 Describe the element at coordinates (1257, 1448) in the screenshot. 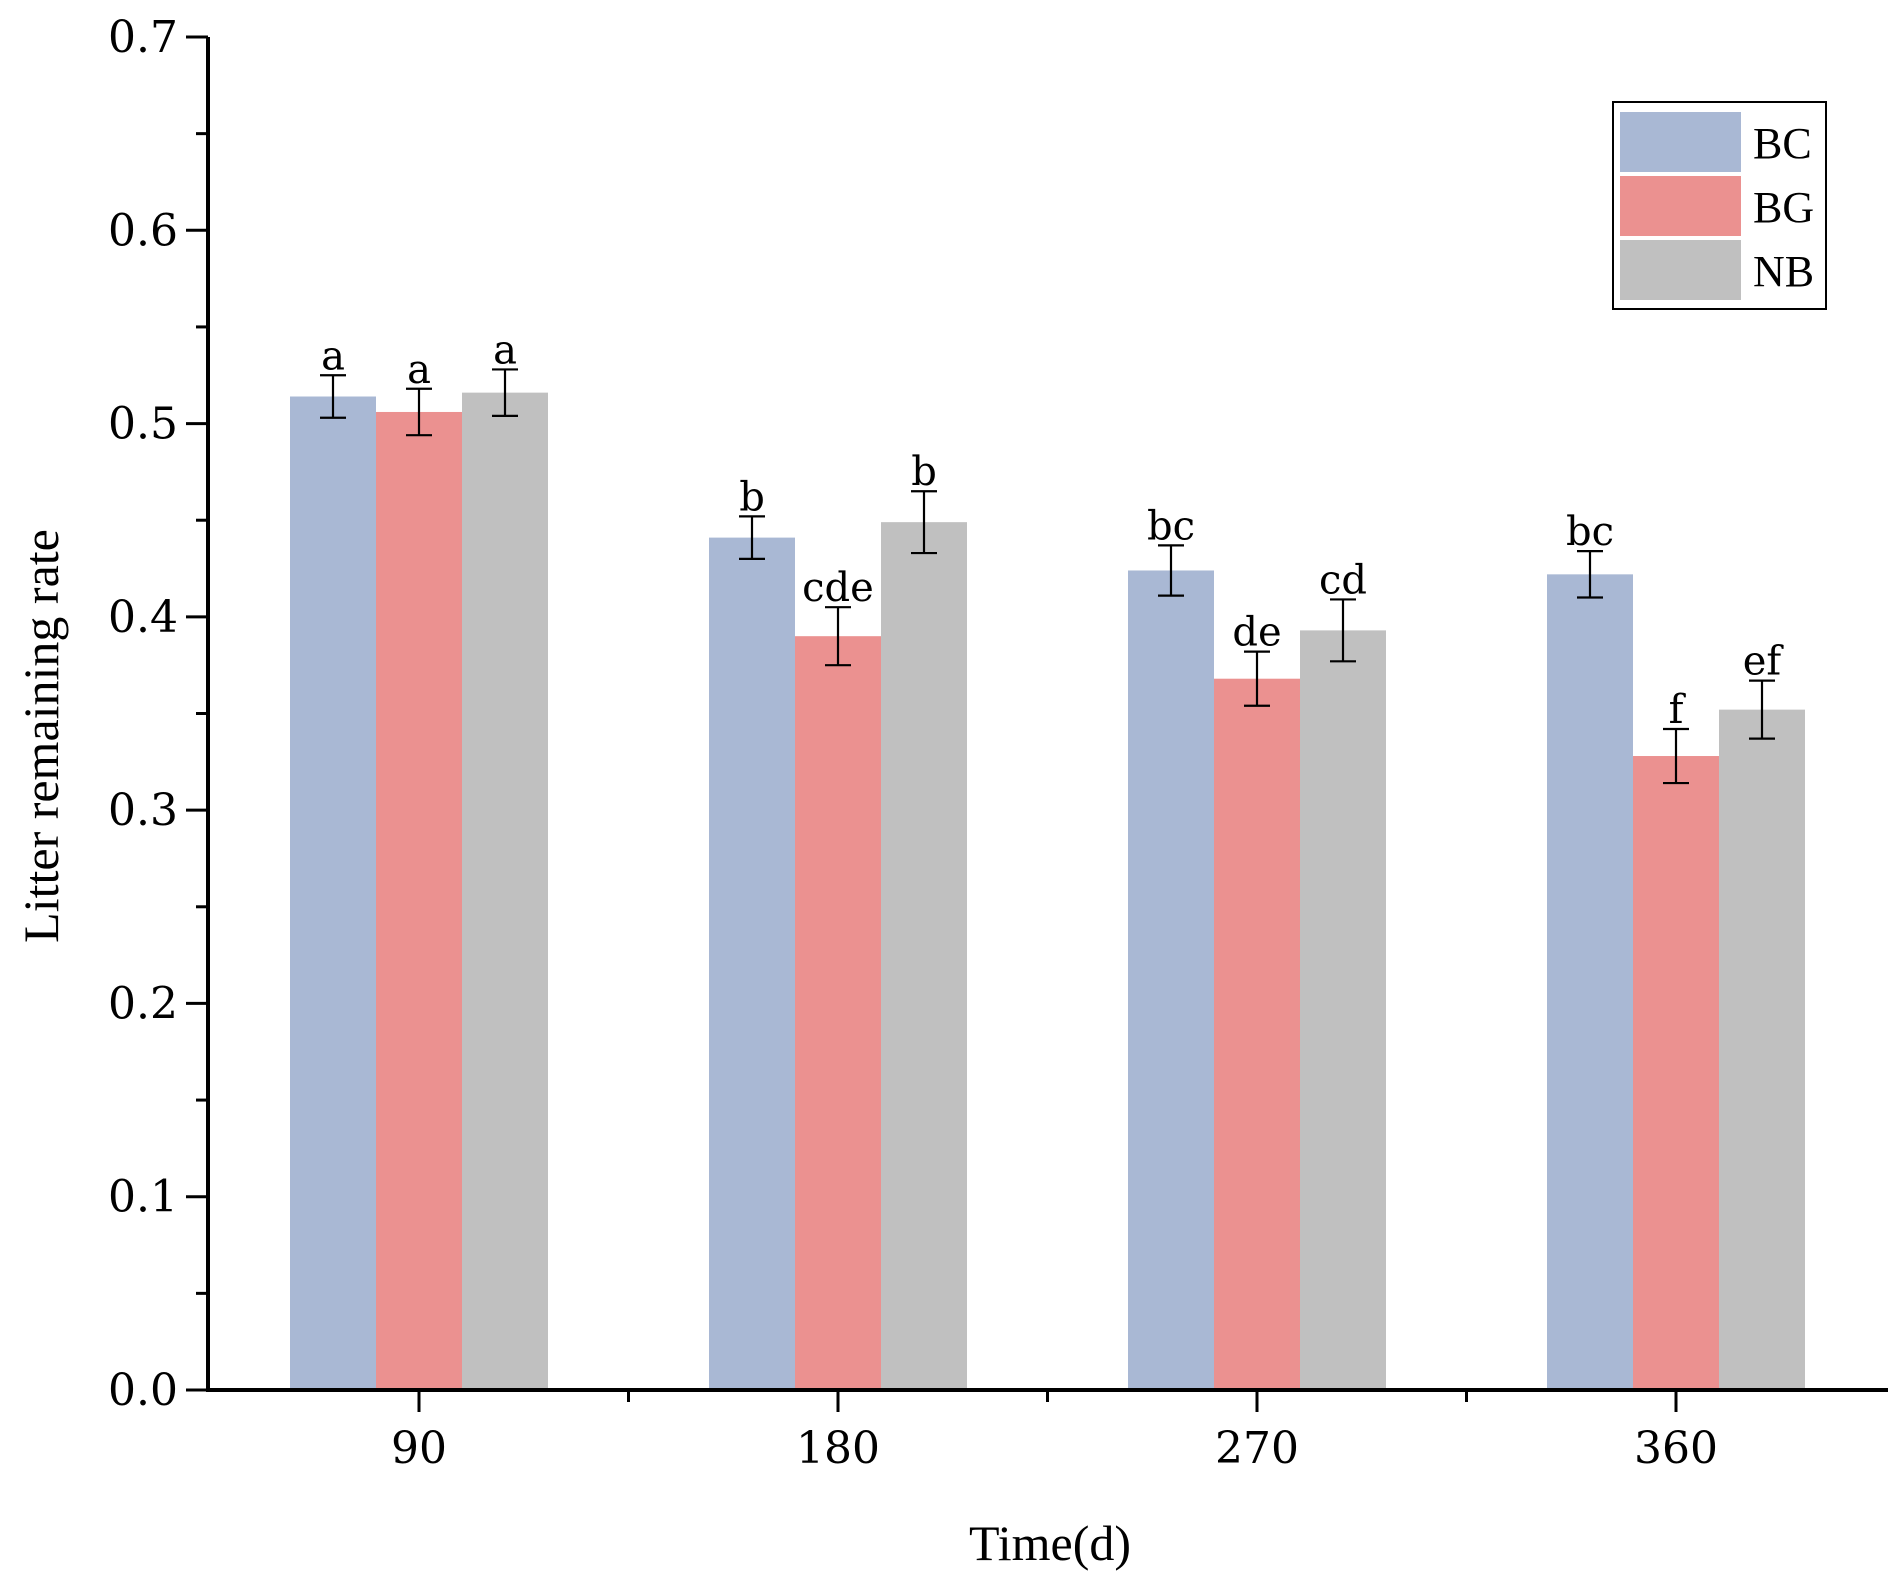

I see `x-tick-label: 270` at that location.